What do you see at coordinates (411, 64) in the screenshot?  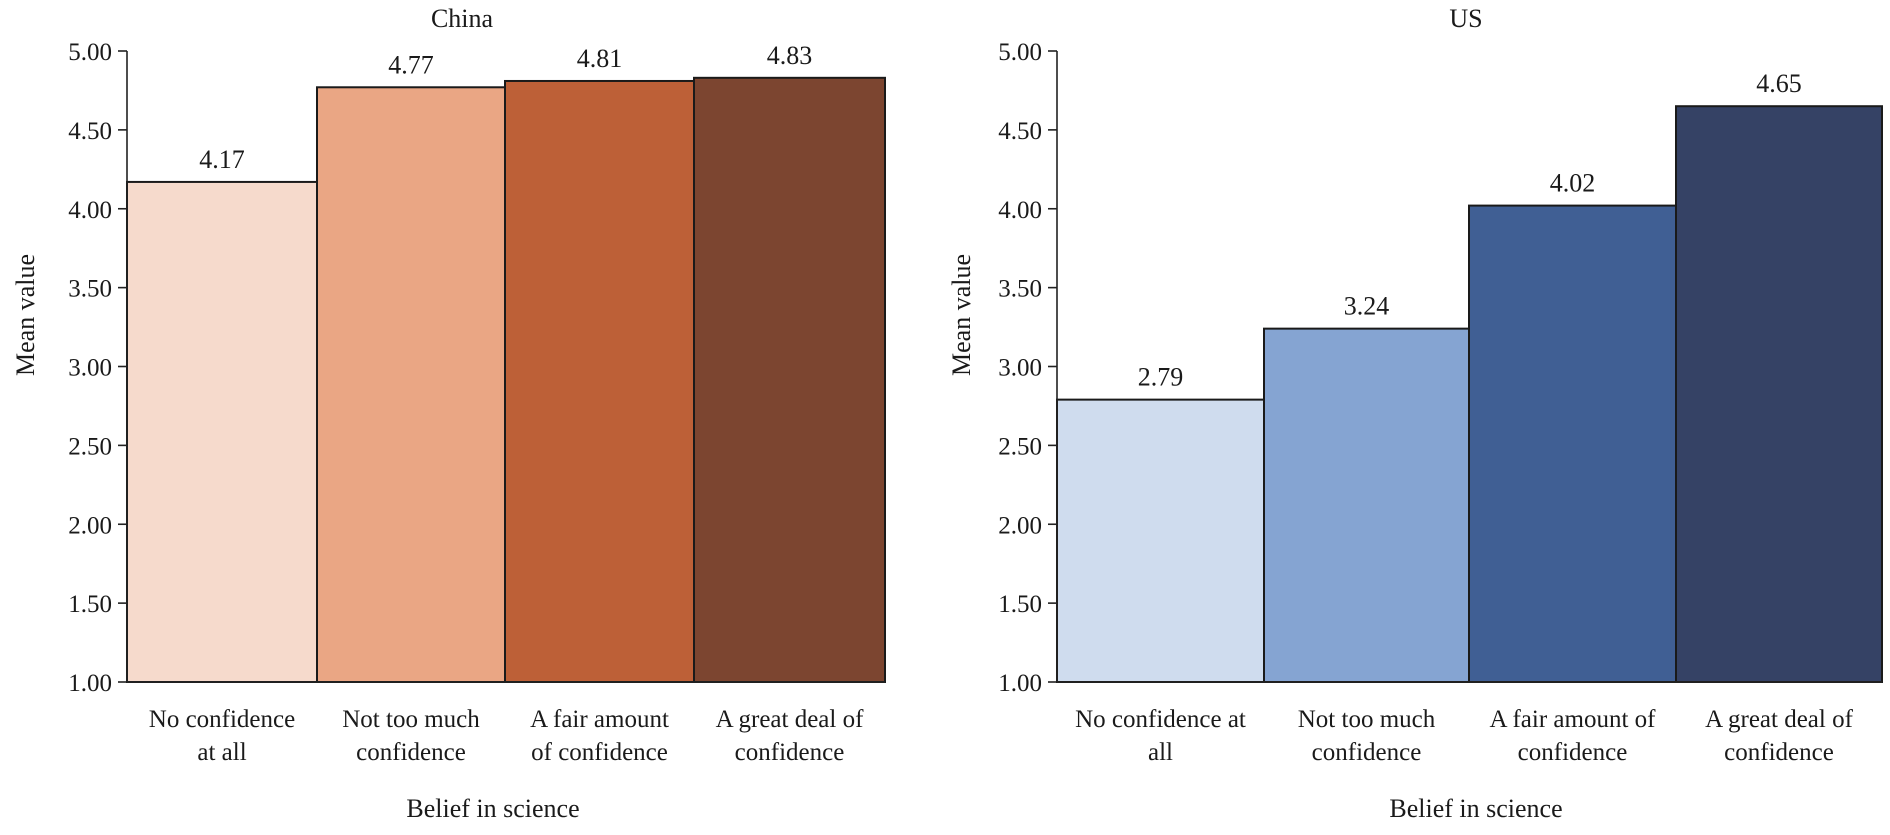 I see `bar-value-label: 4.77` at bounding box center [411, 64].